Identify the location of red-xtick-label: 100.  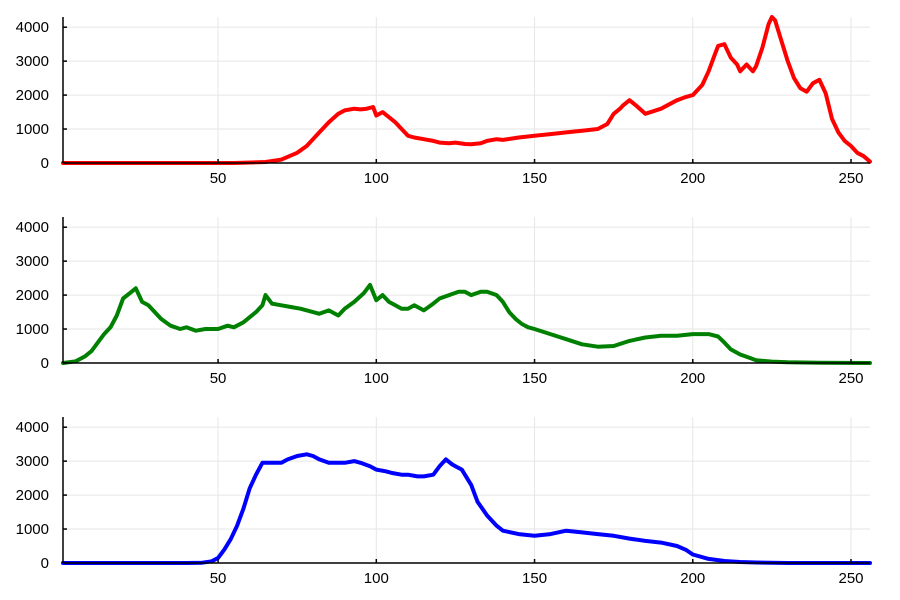
(376, 178).